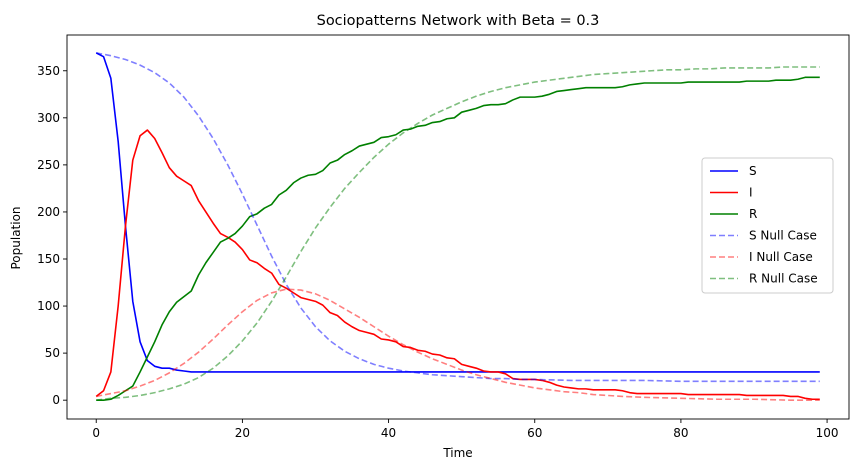 The image size is (850, 470). What do you see at coordinates (827, 433) in the screenshot?
I see `x-tick-label: 100` at bounding box center [827, 433].